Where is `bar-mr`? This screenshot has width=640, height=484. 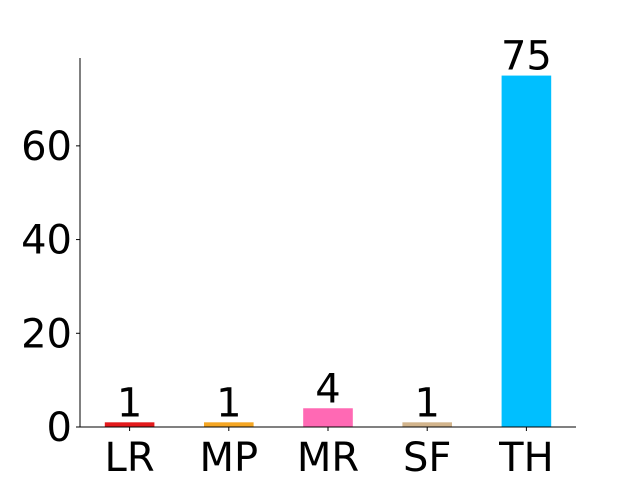 bar-mr is located at coordinates (328, 417).